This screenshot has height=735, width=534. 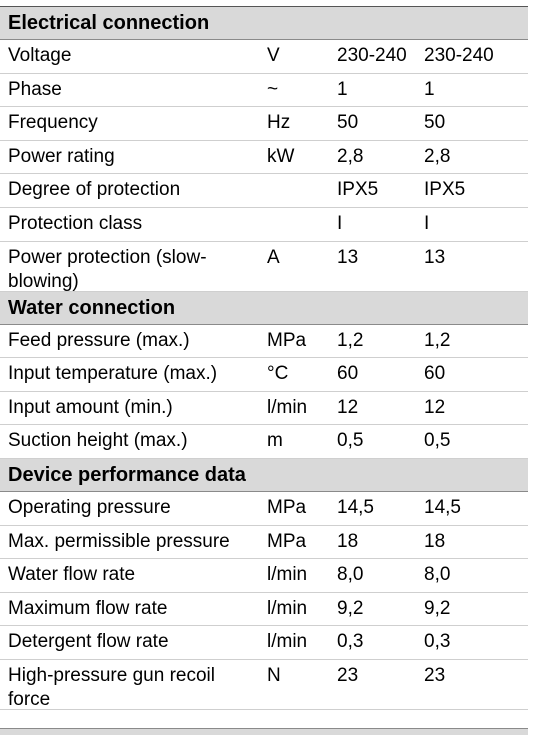 What do you see at coordinates (88, 642) in the screenshot?
I see `row-label: Detergent flow rate` at bounding box center [88, 642].